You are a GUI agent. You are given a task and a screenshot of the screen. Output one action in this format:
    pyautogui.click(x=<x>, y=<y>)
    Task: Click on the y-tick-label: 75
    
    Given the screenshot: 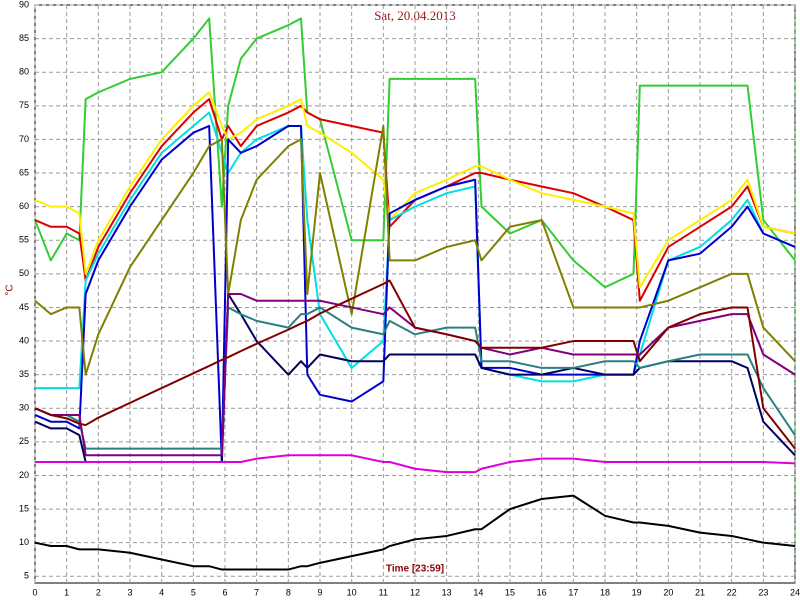 What is the action you would take?
    pyautogui.click(x=24, y=105)
    